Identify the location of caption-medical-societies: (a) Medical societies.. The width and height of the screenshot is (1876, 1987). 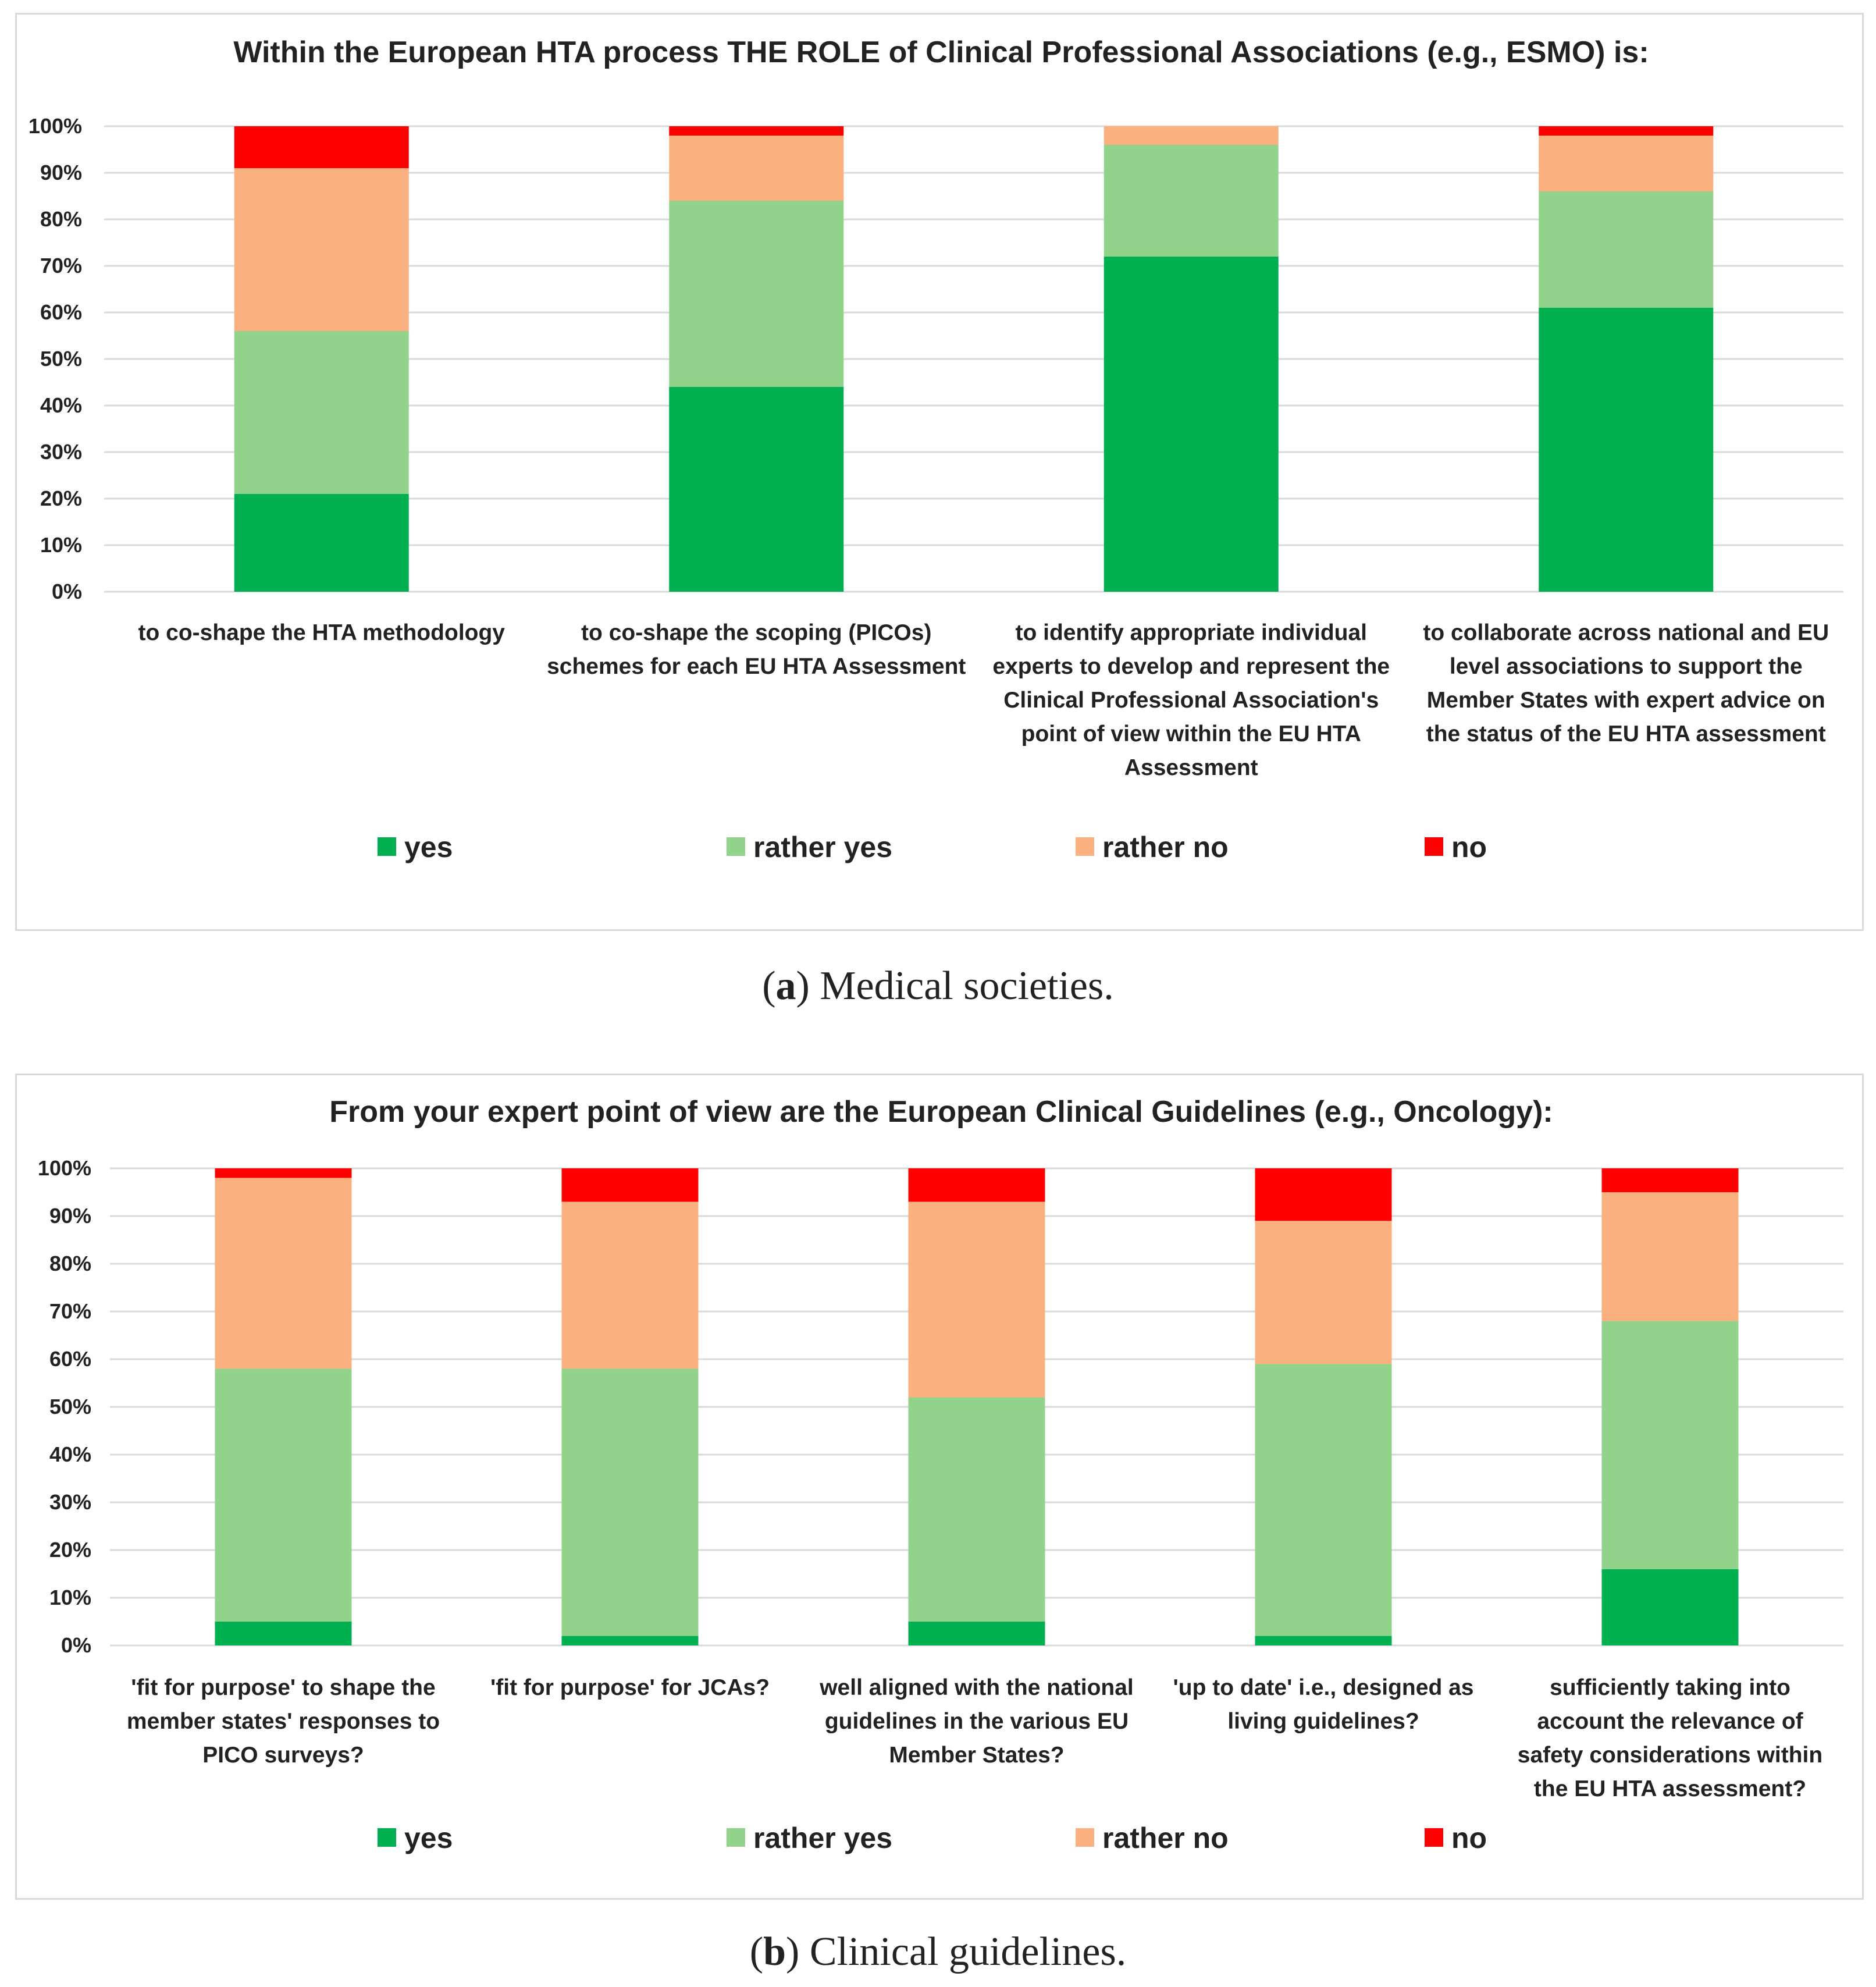
(938, 986).